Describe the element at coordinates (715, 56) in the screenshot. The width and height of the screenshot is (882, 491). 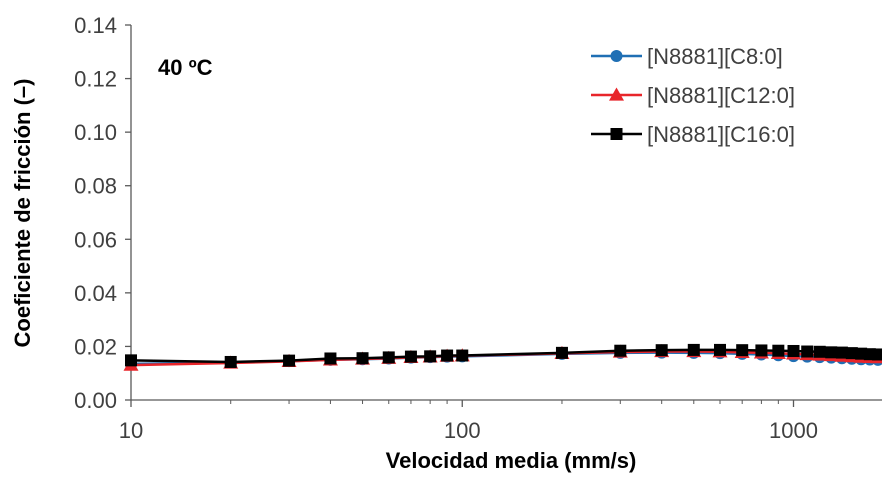
I see `legend-label: [N8881][C8:0]` at that location.